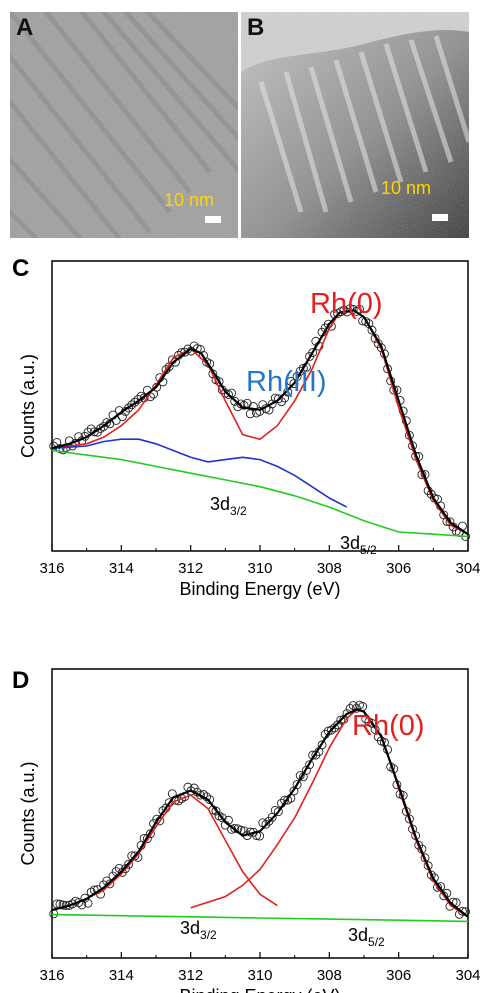 This screenshot has width=486, height=993. What do you see at coordinates (20, 268) in the screenshot?
I see `panel-label-c: C` at bounding box center [20, 268].